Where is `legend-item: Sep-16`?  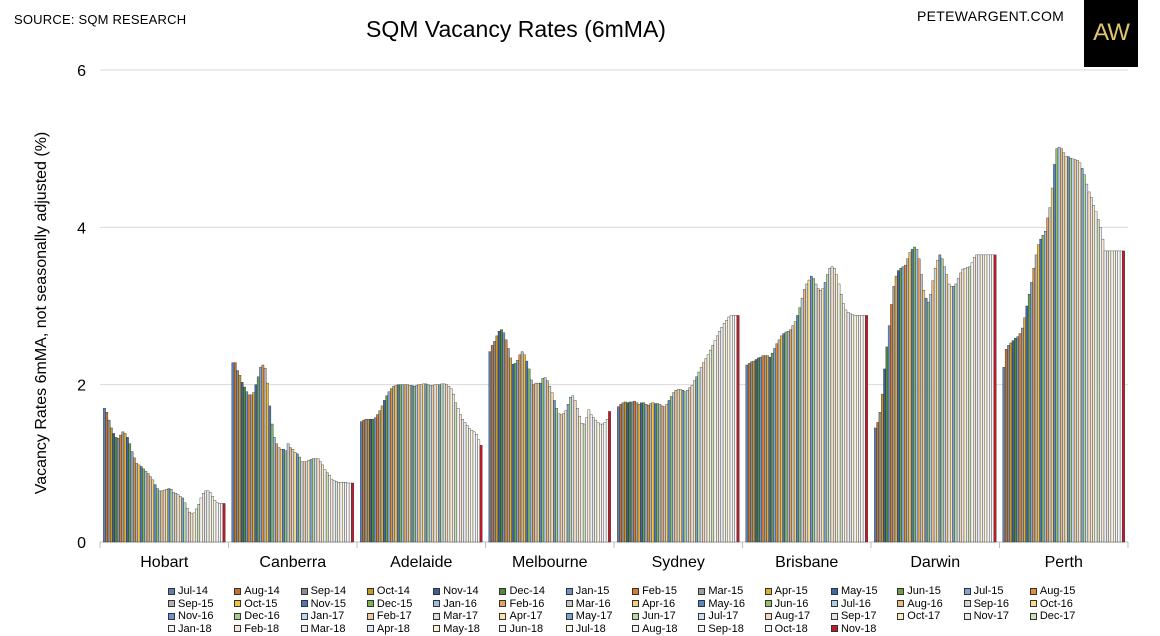
legend-item: Sep-16 is located at coordinates (996, 604).